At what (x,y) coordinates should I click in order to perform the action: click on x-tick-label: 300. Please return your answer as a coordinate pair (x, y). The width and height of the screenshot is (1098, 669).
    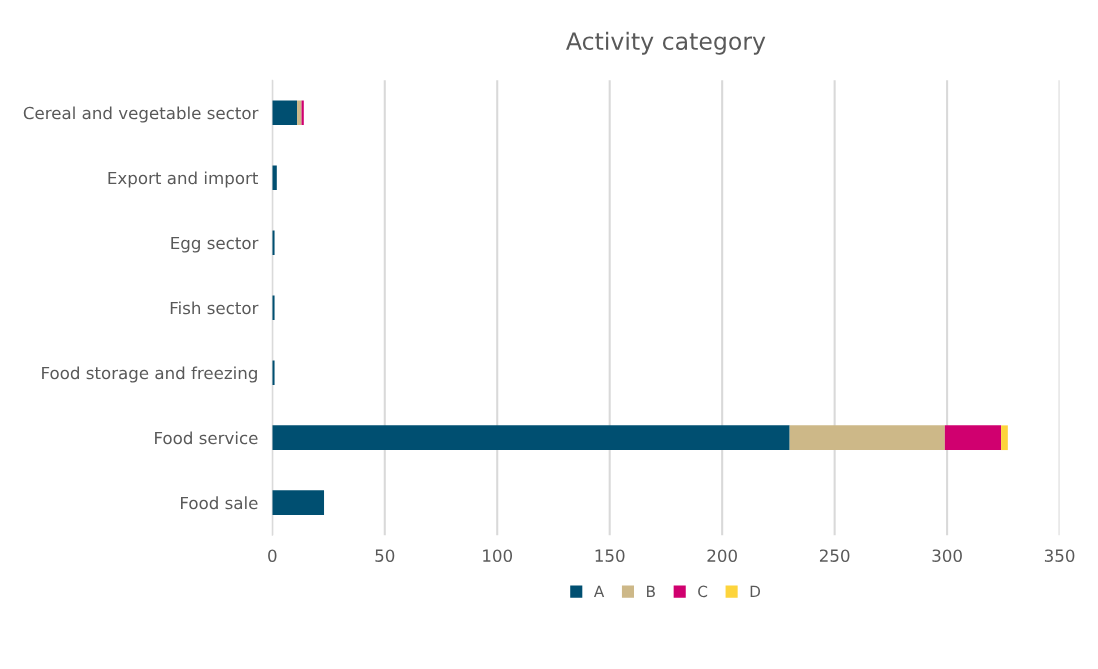
    Looking at the image, I should click on (947, 555).